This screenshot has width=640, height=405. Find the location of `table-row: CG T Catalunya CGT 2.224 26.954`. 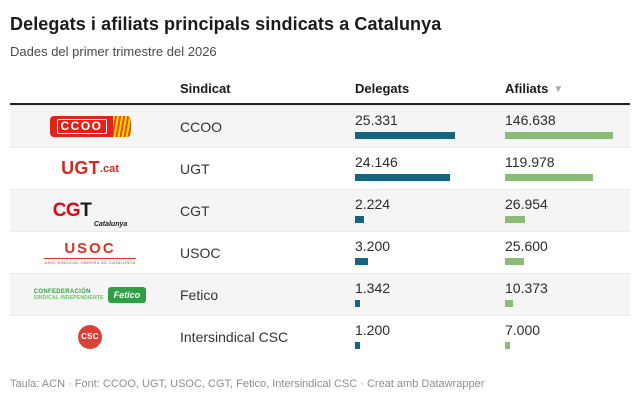

table-row: CG T Catalunya CGT 2.224 26.954 is located at coordinates (320, 210).